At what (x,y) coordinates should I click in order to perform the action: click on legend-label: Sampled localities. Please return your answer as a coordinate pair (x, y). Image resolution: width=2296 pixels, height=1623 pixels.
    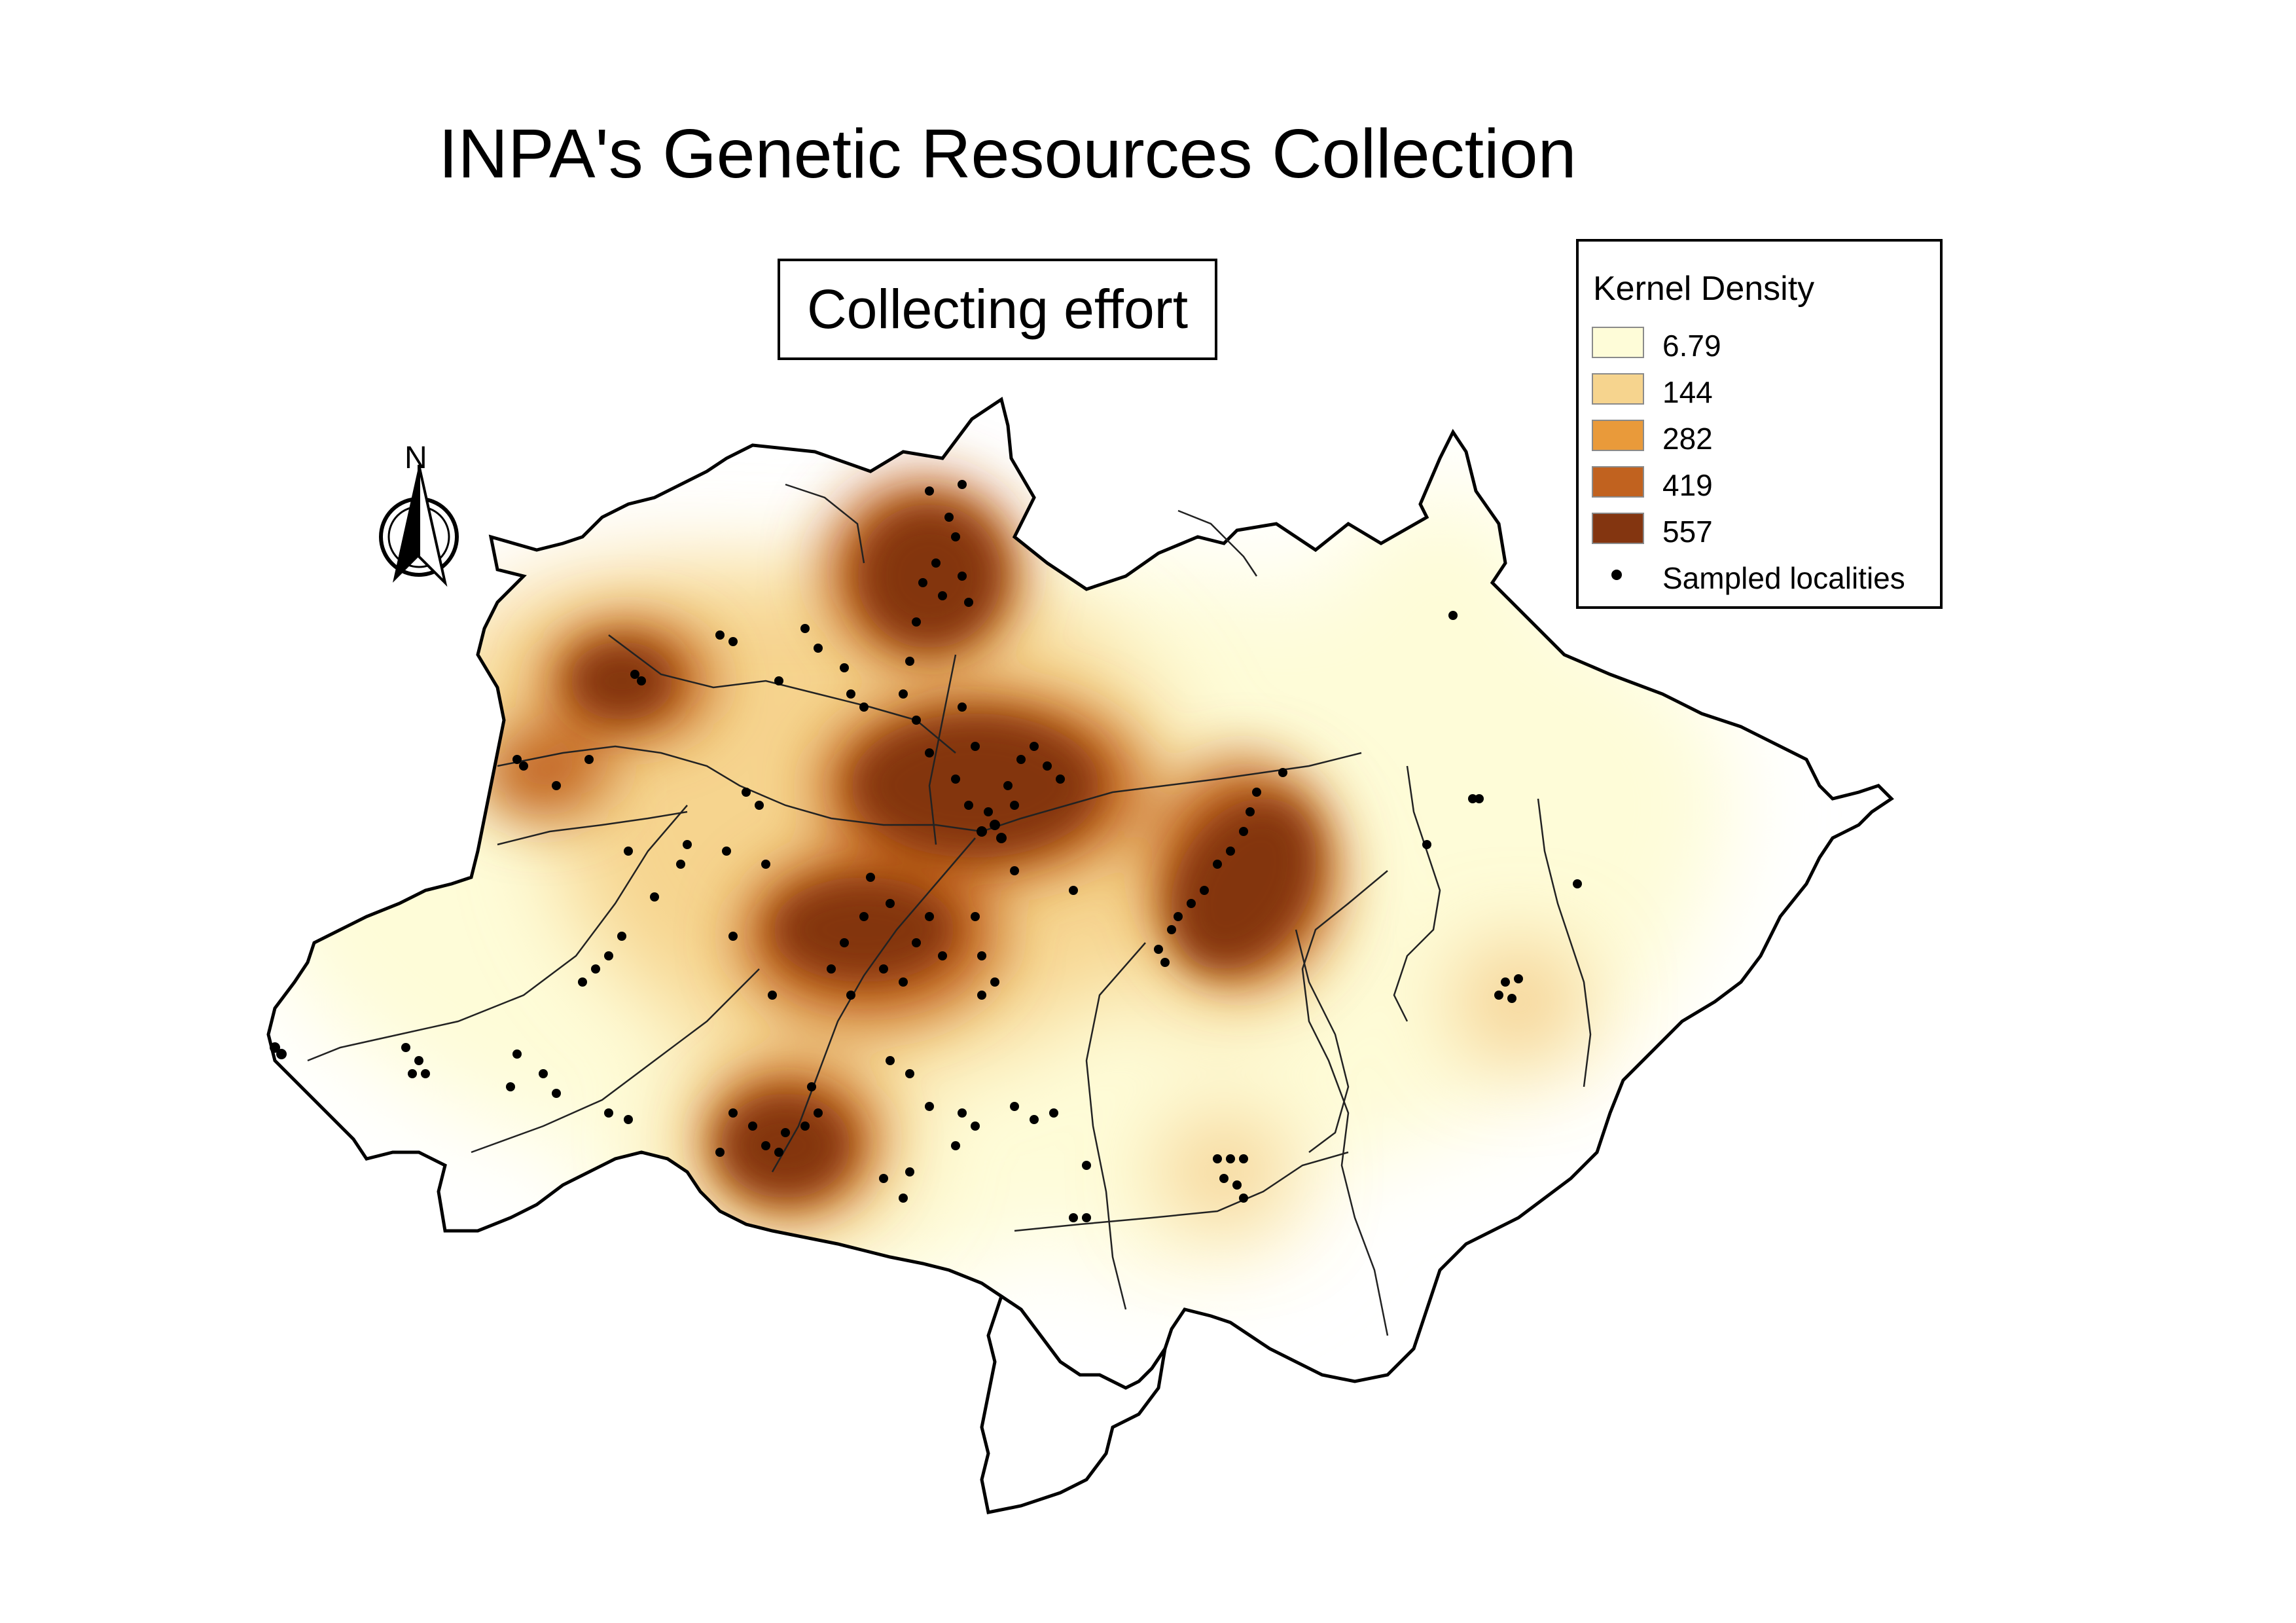
    Looking at the image, I should click on (1783, 578).